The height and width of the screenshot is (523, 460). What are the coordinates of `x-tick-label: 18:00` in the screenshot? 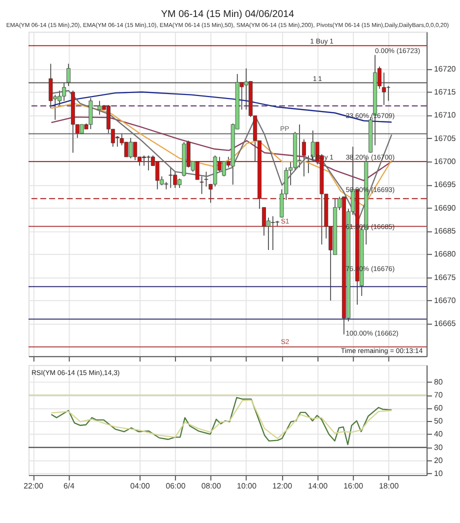 It's located at (389, 485).